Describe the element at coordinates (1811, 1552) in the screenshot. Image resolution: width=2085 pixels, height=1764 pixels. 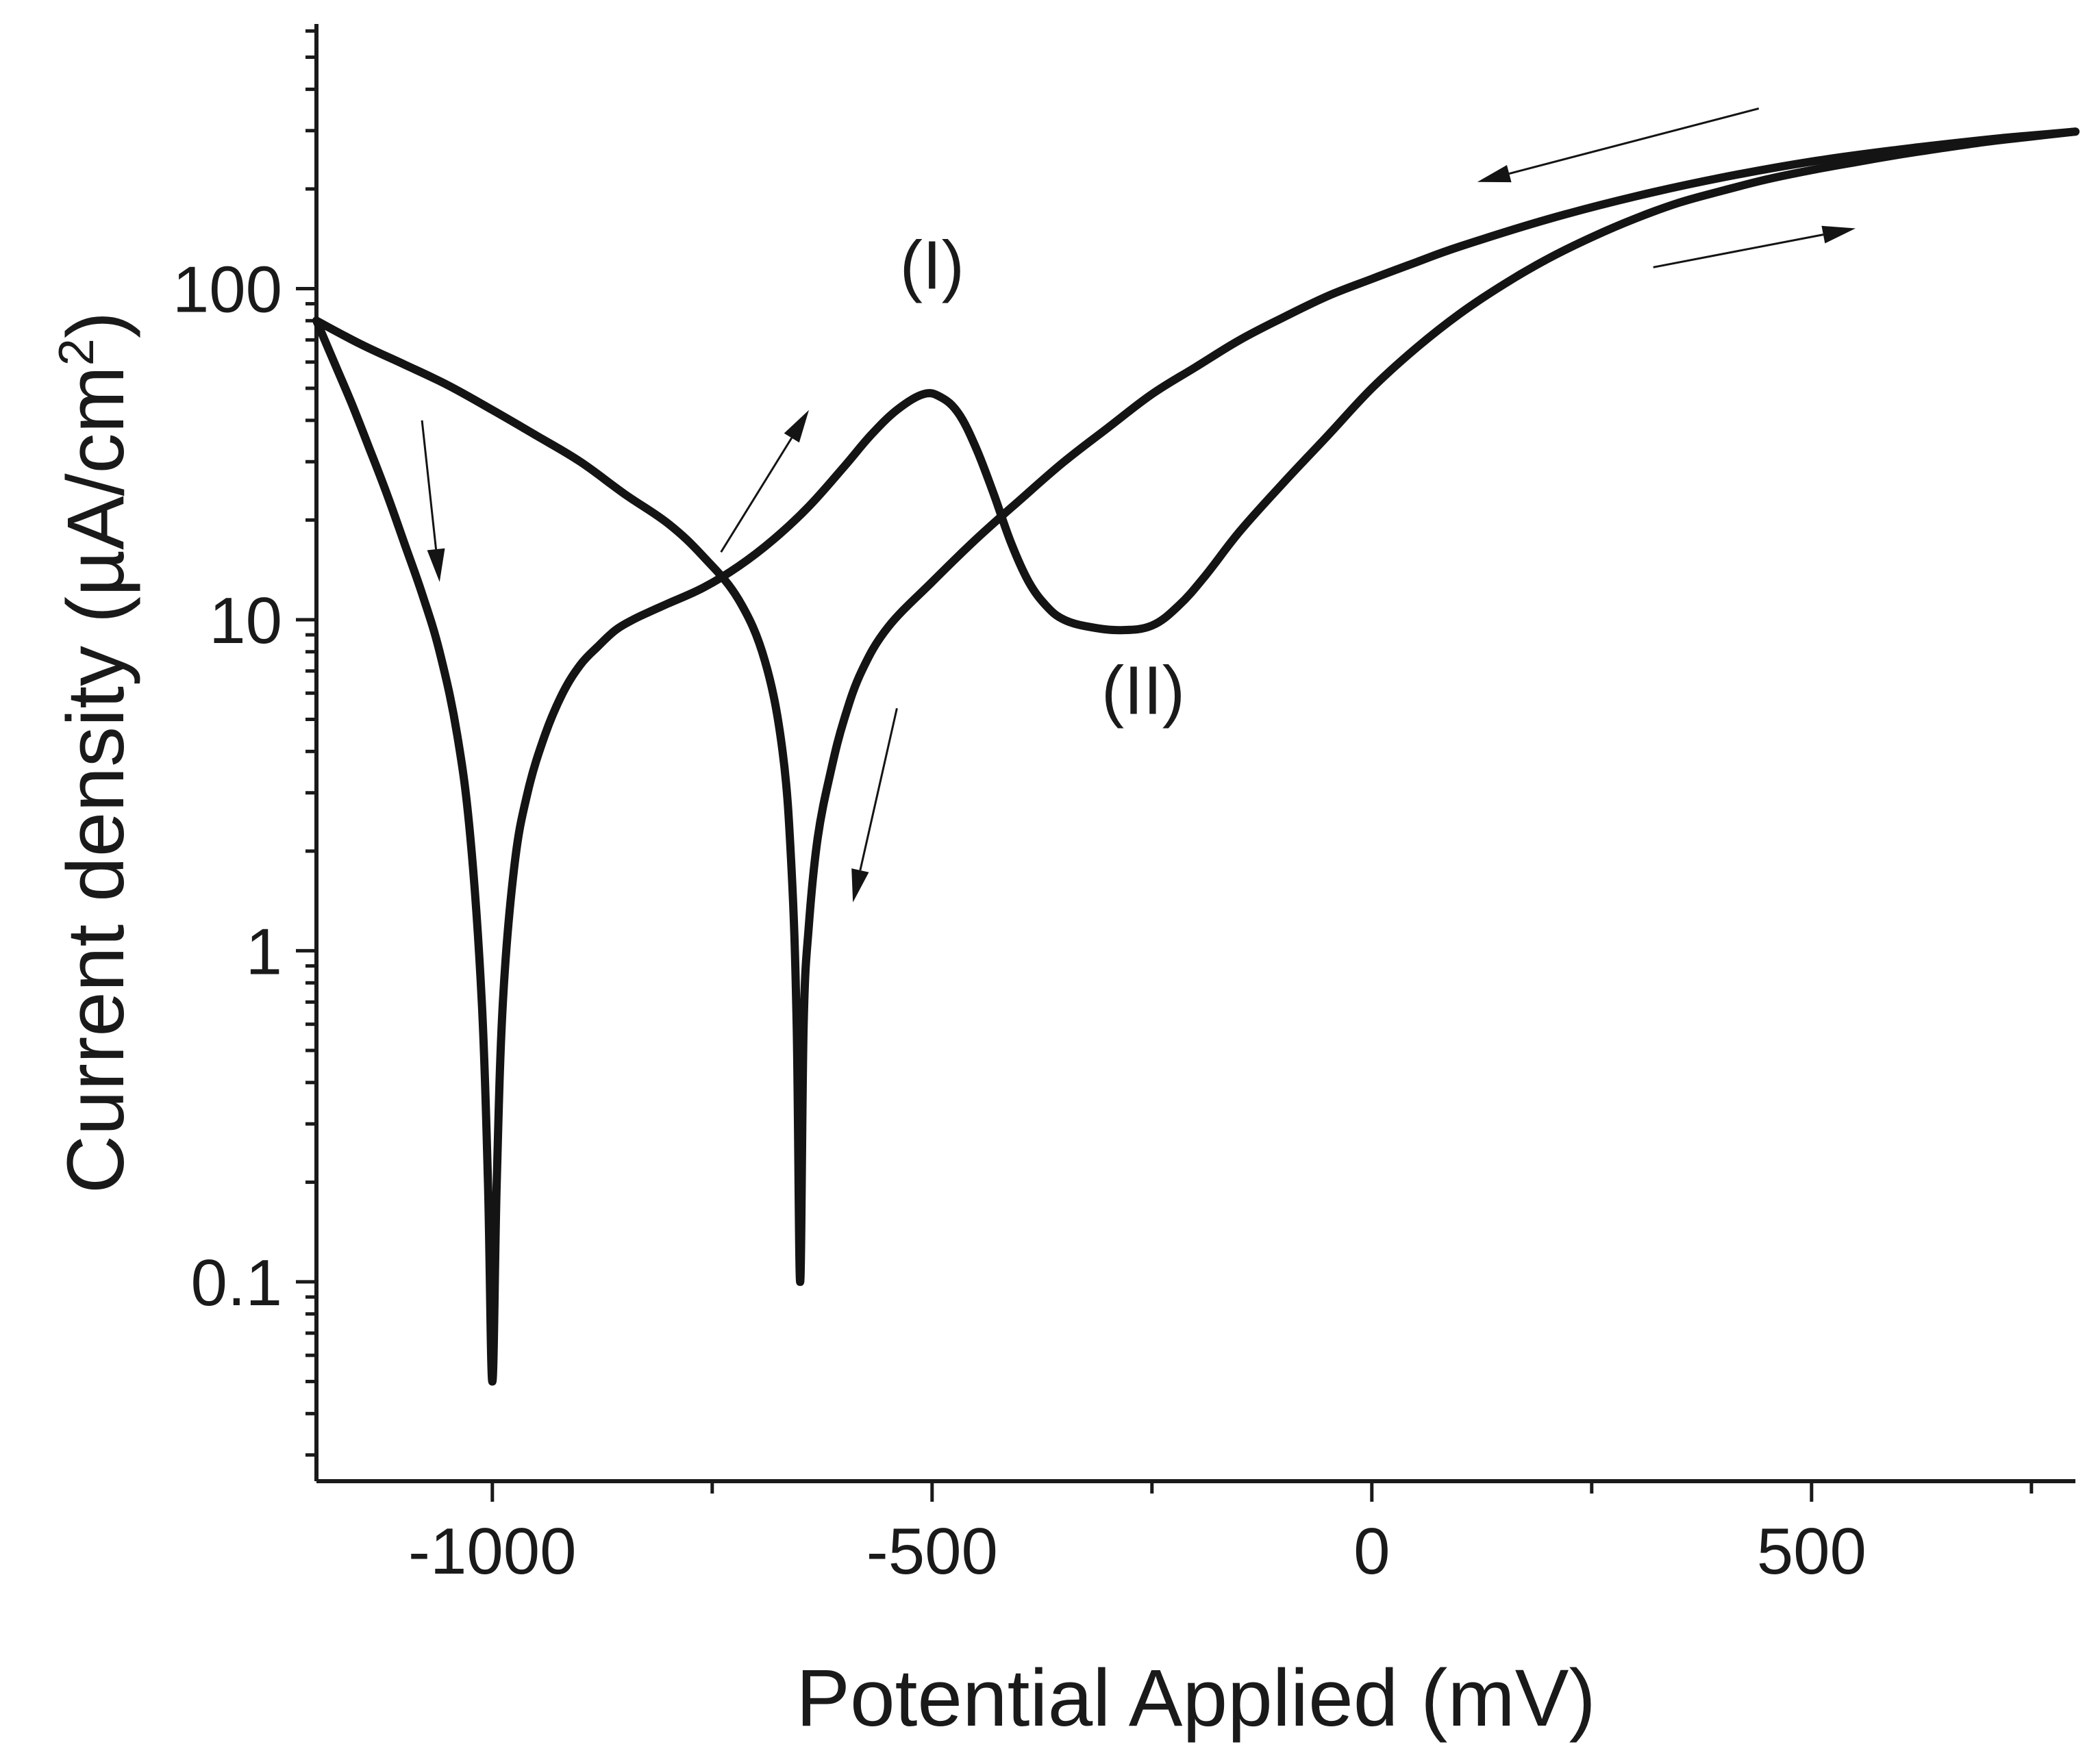
I see `x-tick-label: 500` at that location.